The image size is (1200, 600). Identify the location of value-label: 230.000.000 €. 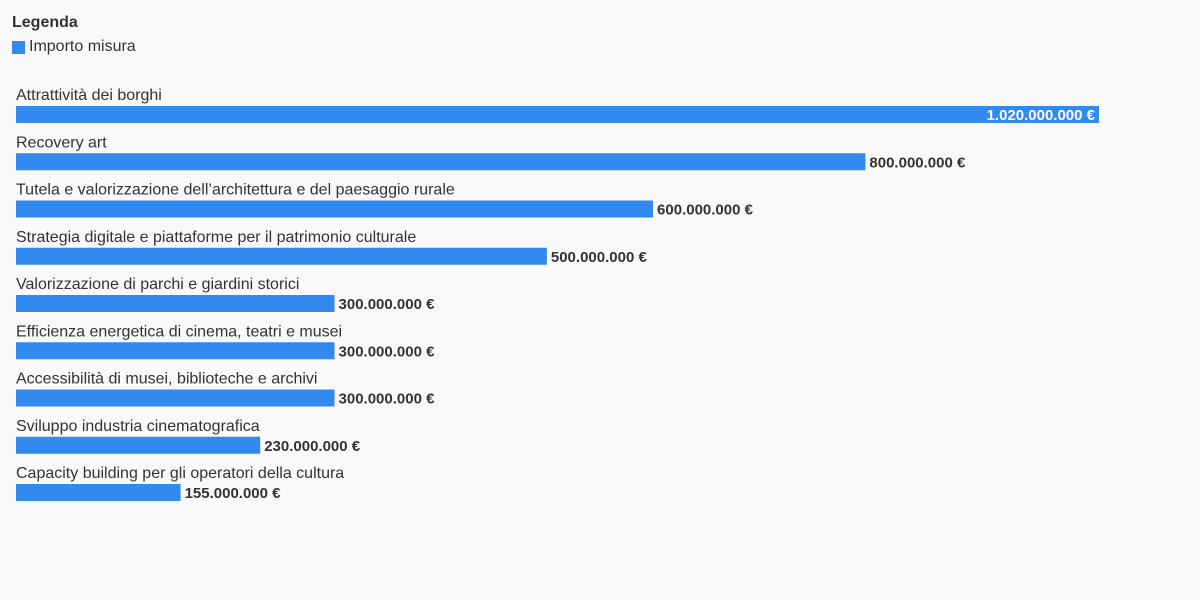
(312, 446).